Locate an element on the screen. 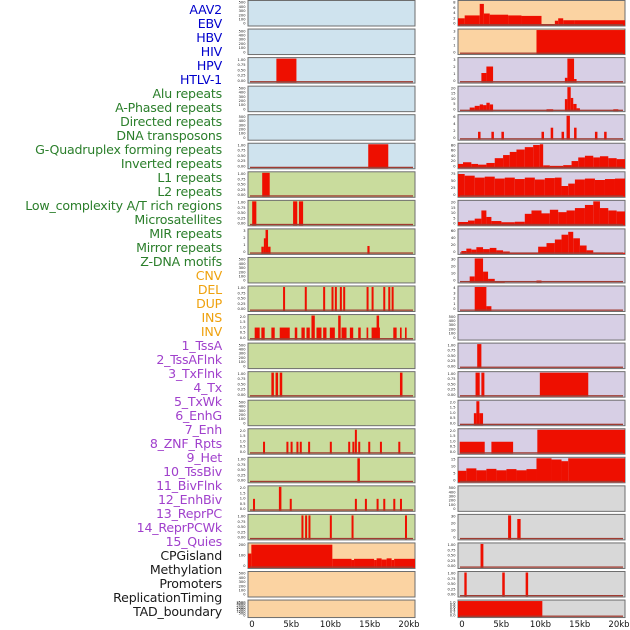 The height and width of the screenshot is (630, 630). track-label-2-tssaflnk: 2_TssAFlnk is located at coordinates (189, 359).